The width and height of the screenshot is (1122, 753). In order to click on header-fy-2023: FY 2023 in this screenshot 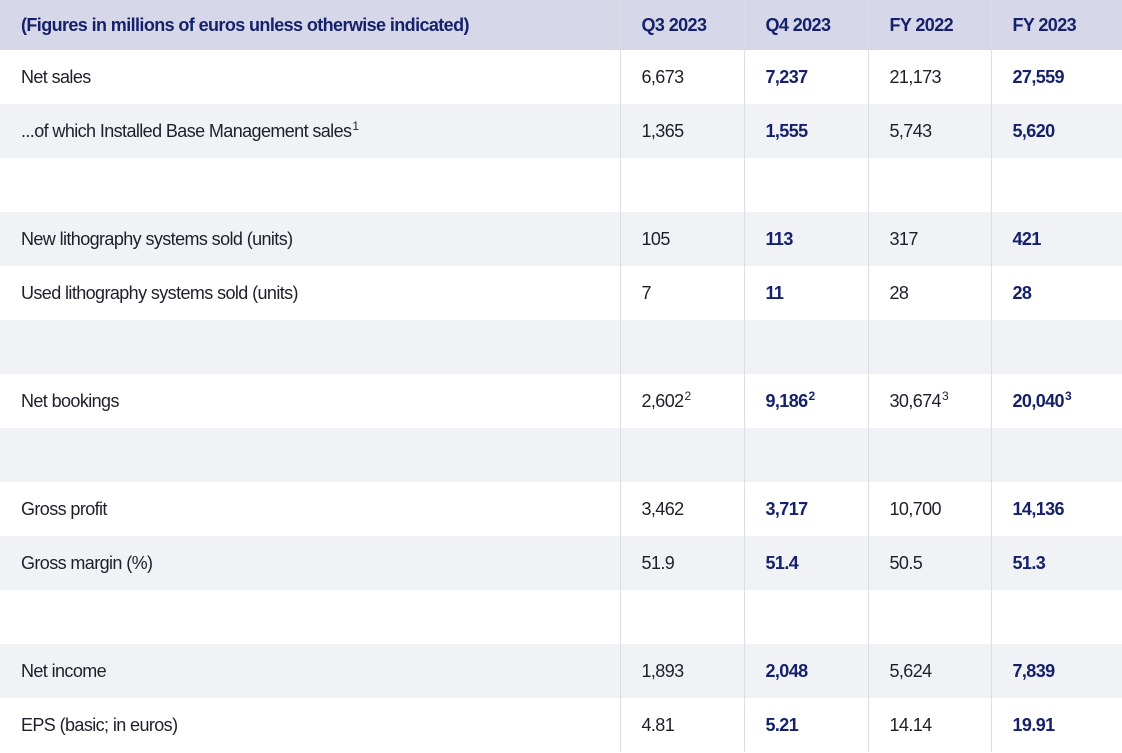, I will do `click(1056, 25)`.